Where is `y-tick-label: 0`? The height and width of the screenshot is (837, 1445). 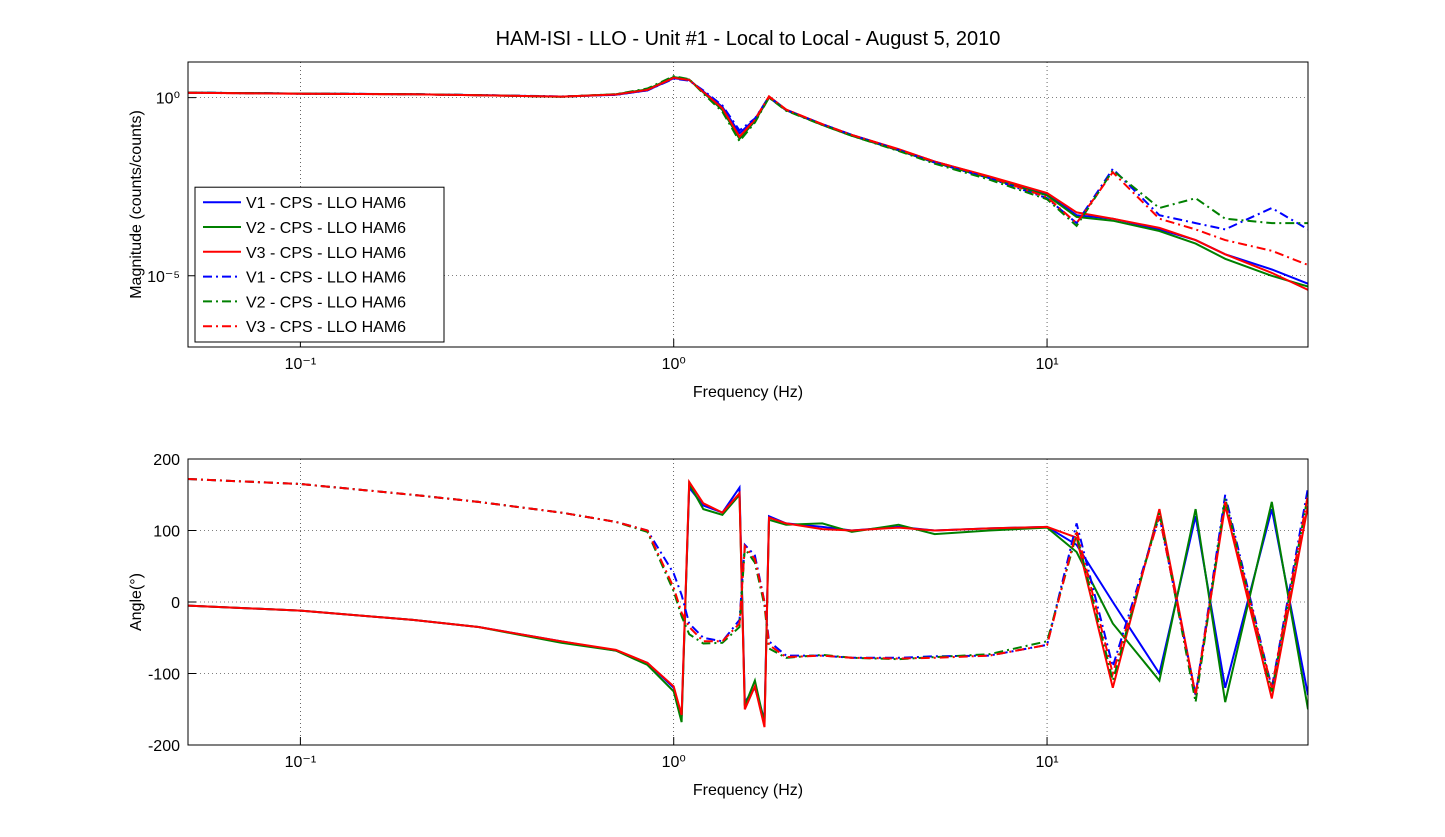 y-tick-label: 0 is located at coordinates (175, 603).